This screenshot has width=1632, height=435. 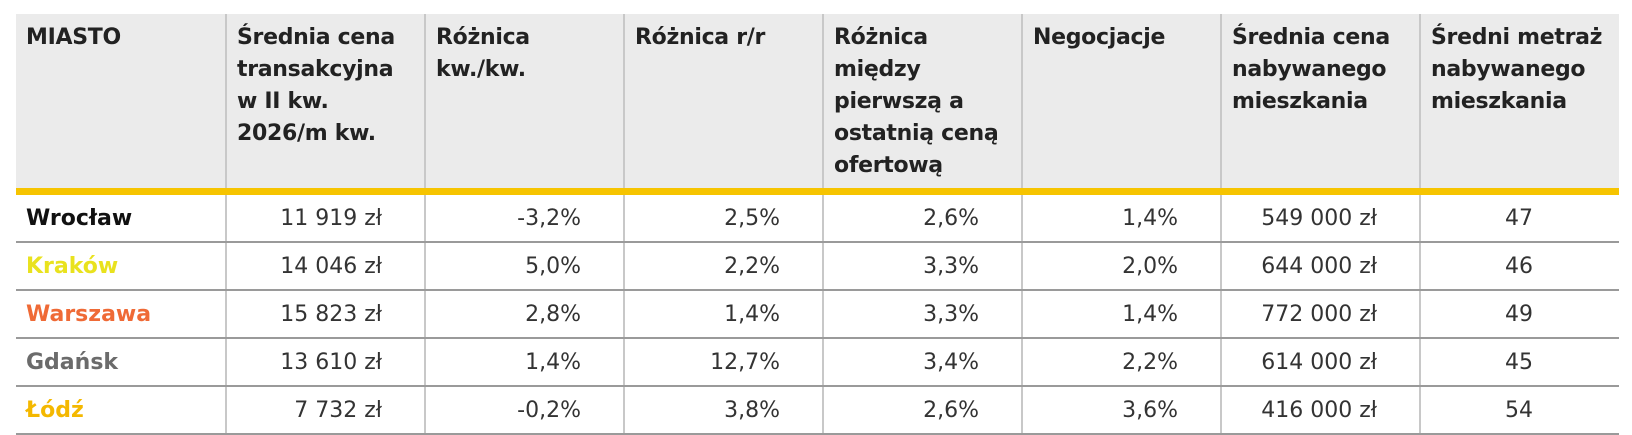 I want to click on value-cell: 12,7%, so click(x=723, y=362).